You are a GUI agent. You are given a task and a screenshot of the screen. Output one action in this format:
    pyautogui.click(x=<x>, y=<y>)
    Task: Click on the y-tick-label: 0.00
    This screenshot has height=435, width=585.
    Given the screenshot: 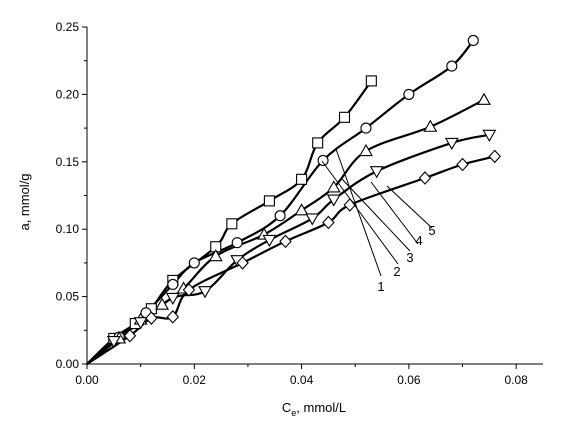 What is the action you would take?
    pyautogui.click(x=68, y=364)
    